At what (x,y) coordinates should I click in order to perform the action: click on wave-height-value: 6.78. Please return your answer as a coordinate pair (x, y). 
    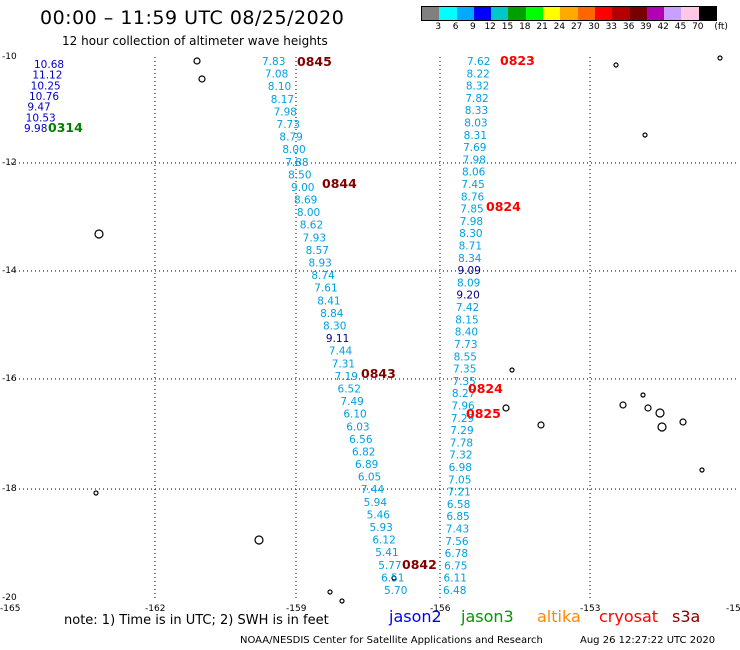
    Looking at the image, I should click on (456, 554).